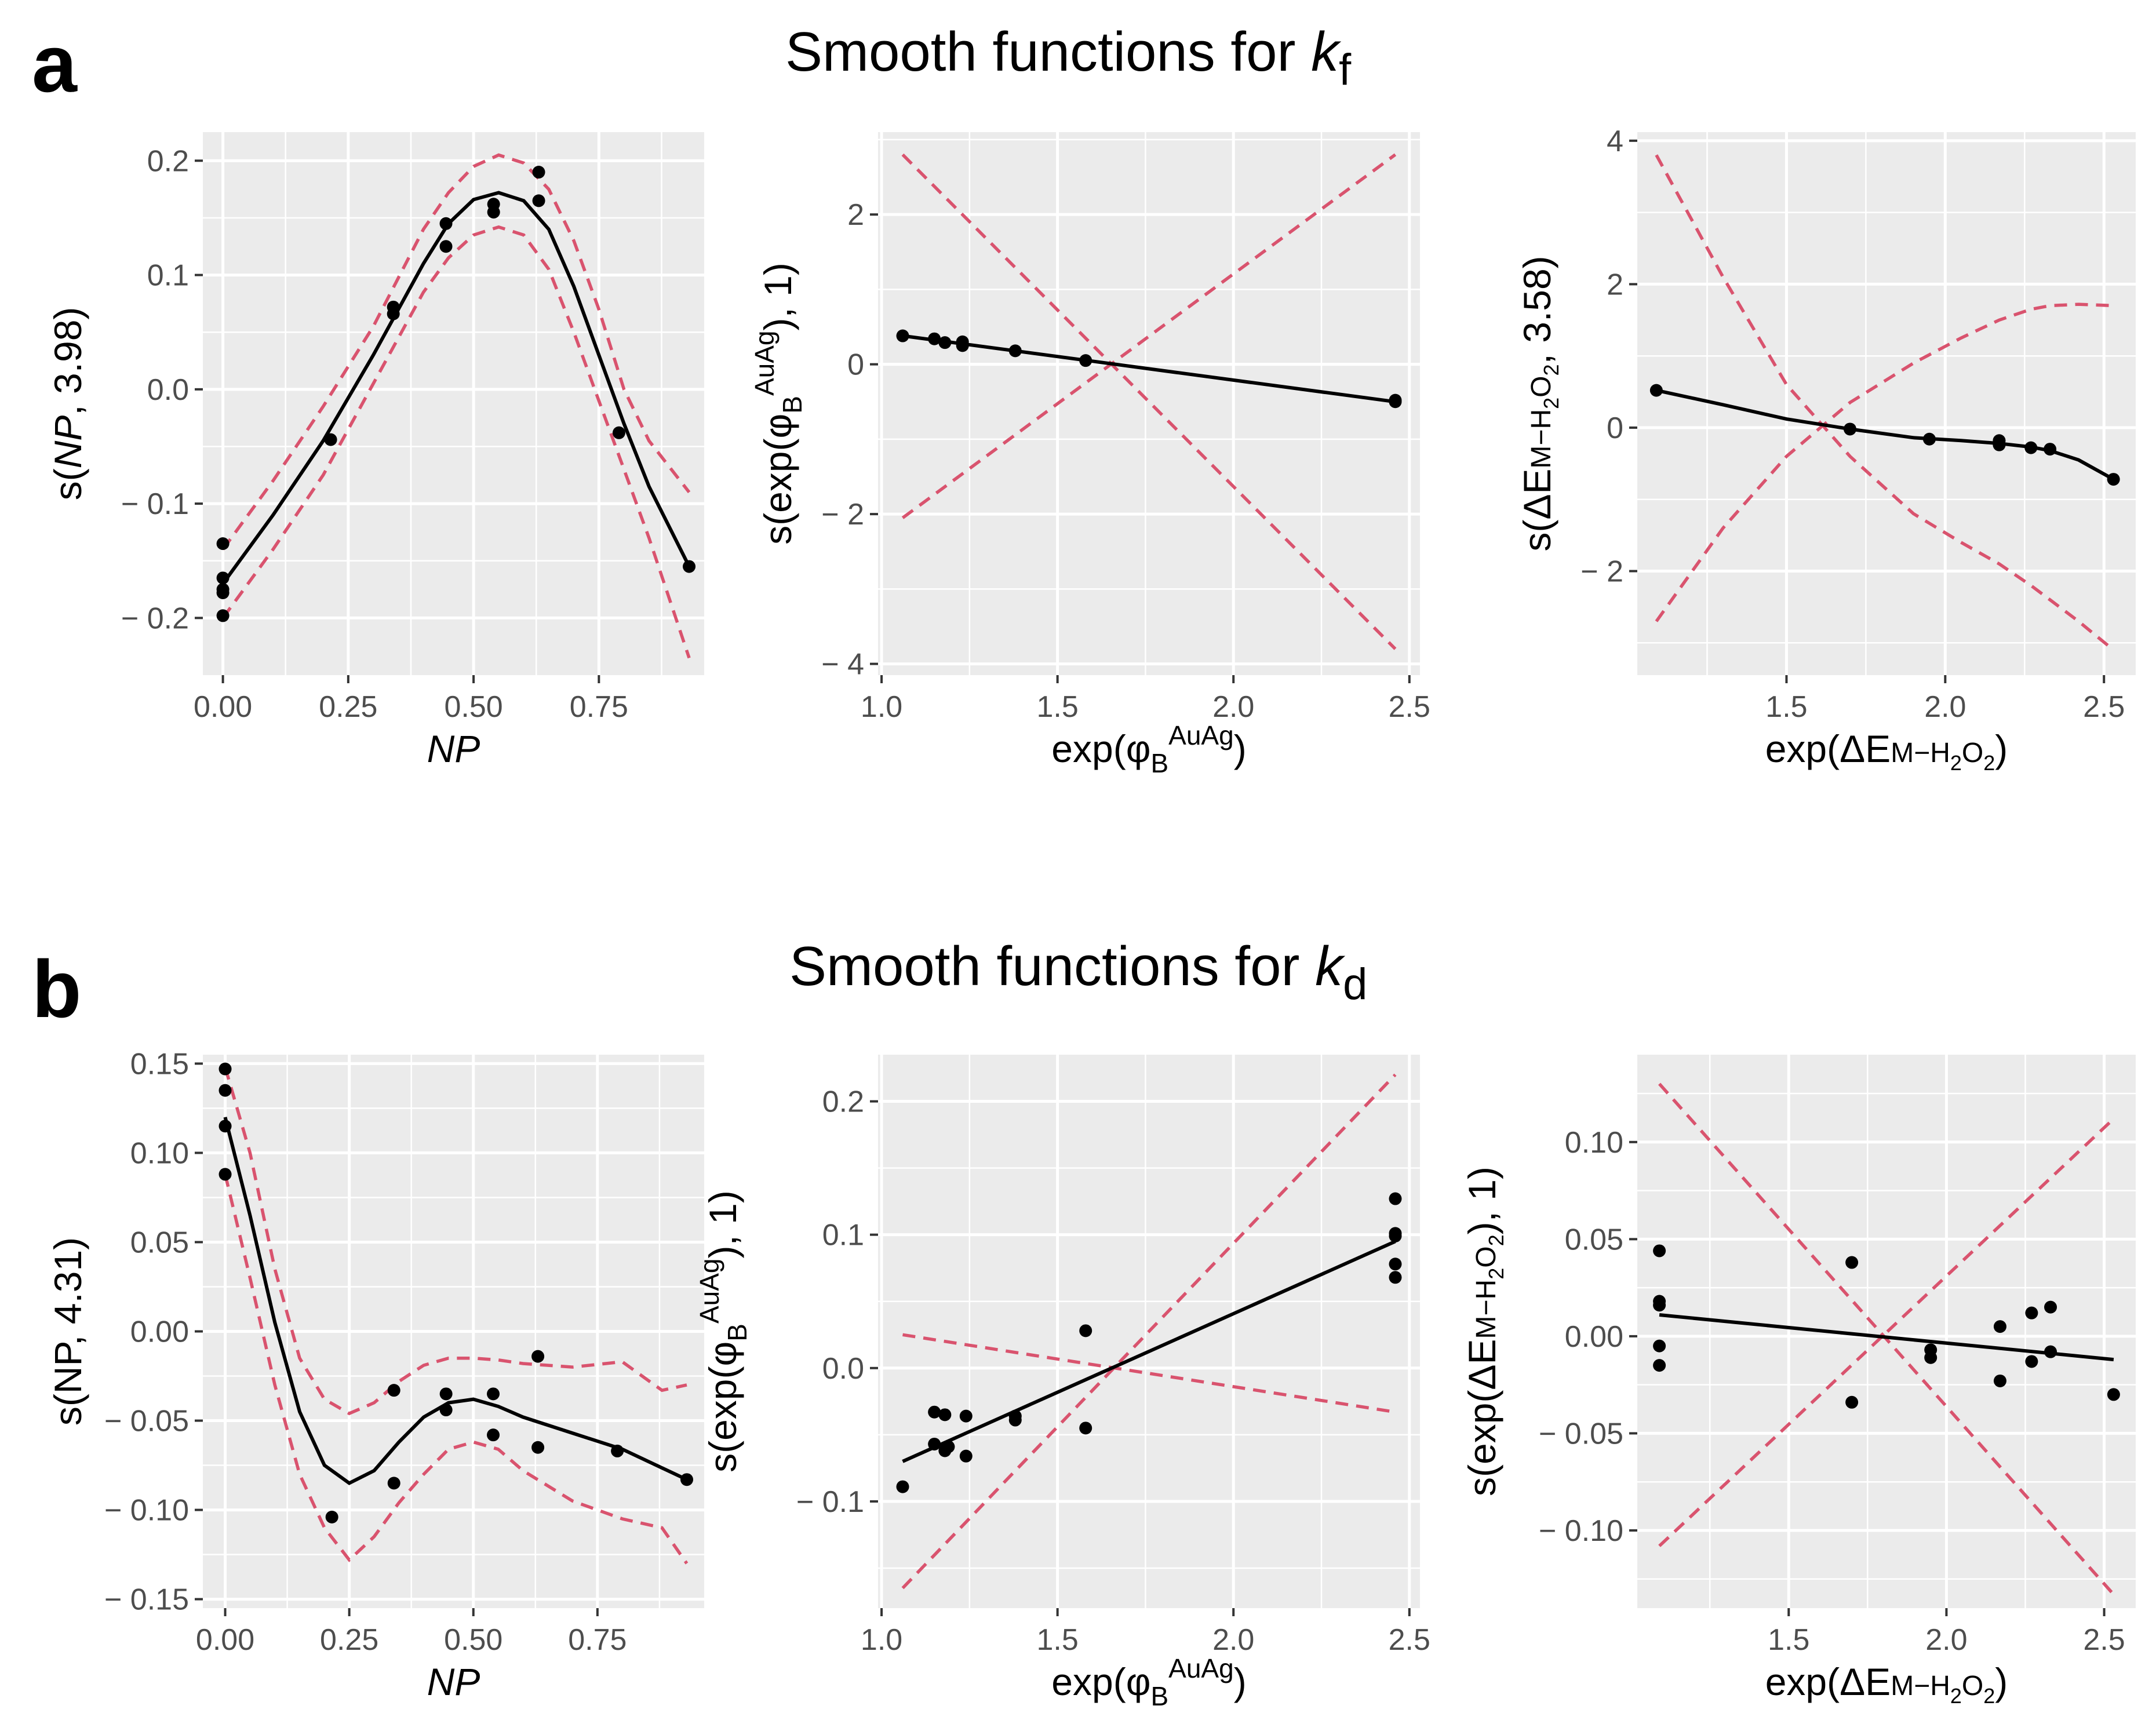  I want to click on x-axis-label: exp(φBAuAg), so click(1148, 749).